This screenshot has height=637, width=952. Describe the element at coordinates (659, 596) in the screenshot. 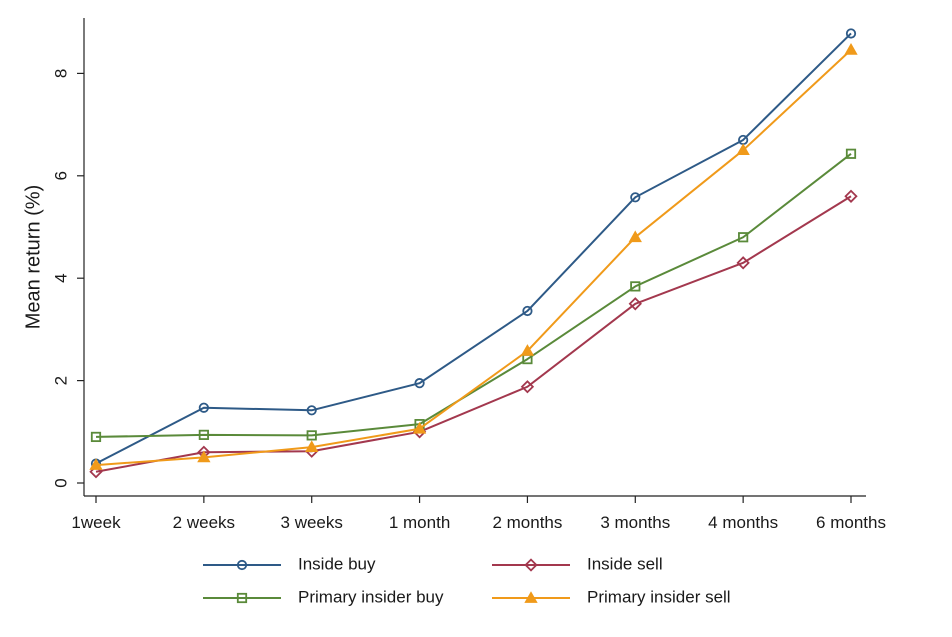

I see `legend-label: Primary insider sell` at that location.